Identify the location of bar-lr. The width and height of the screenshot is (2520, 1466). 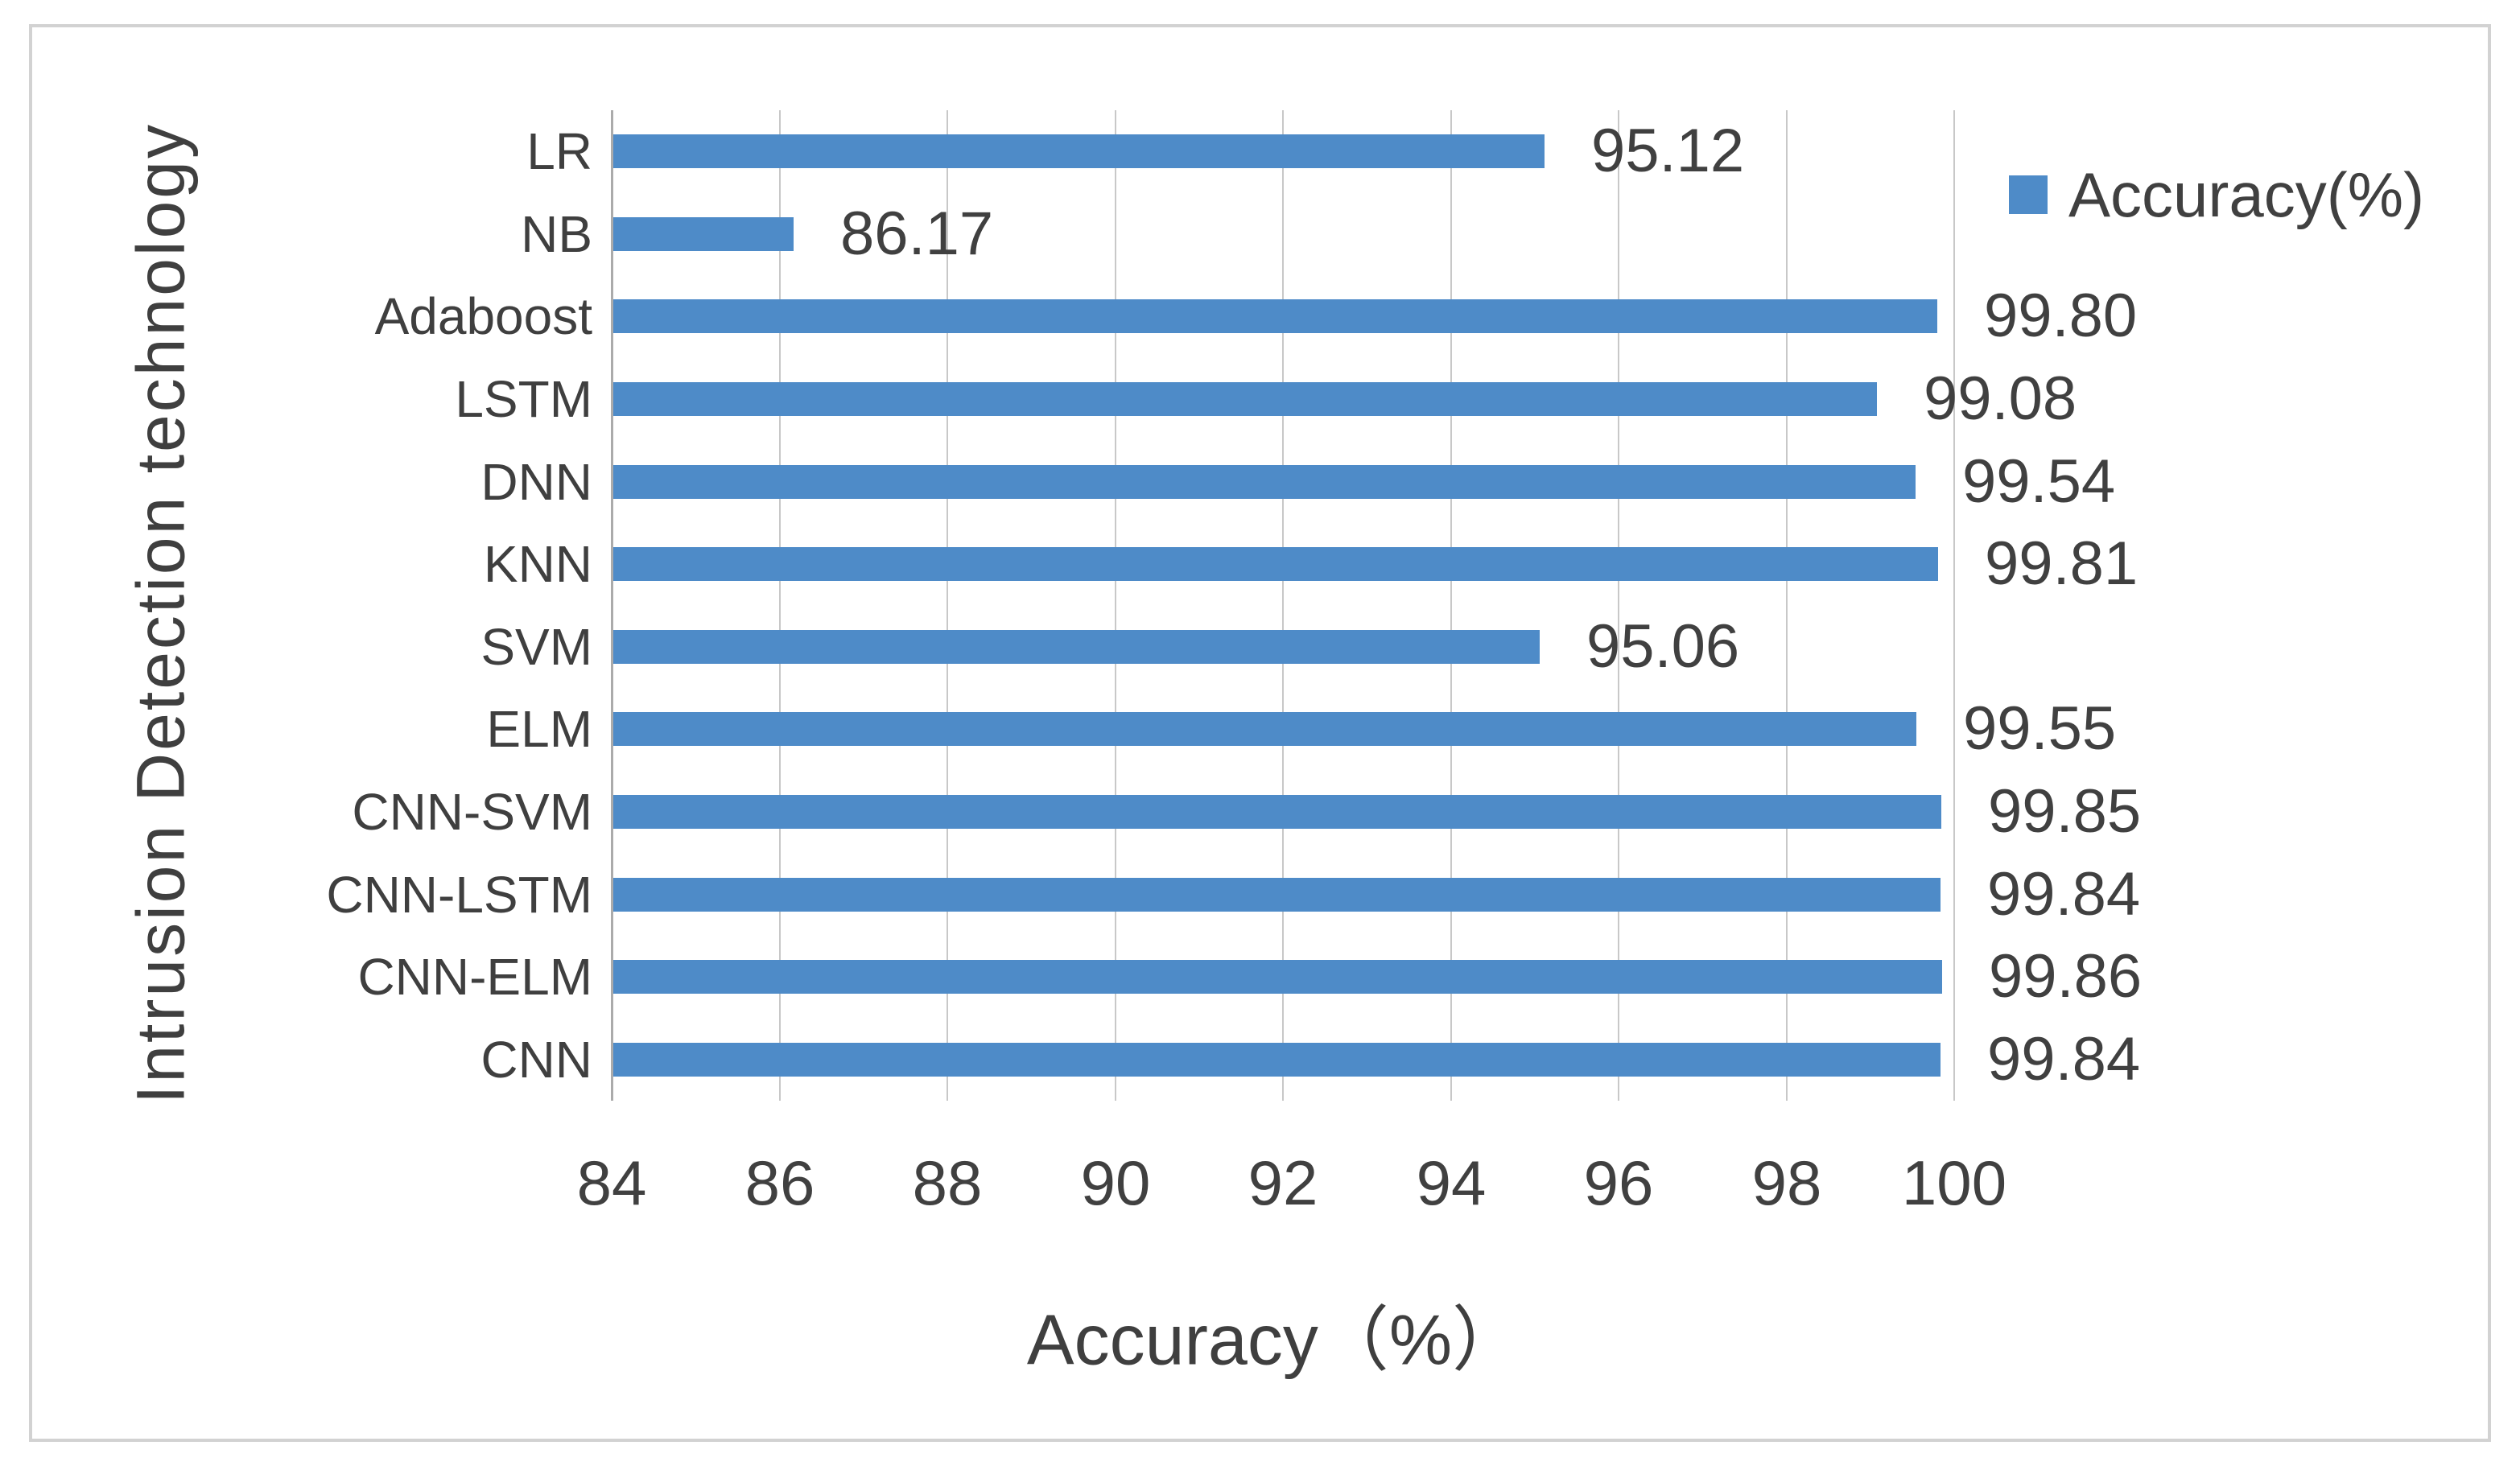
(1079, 151).